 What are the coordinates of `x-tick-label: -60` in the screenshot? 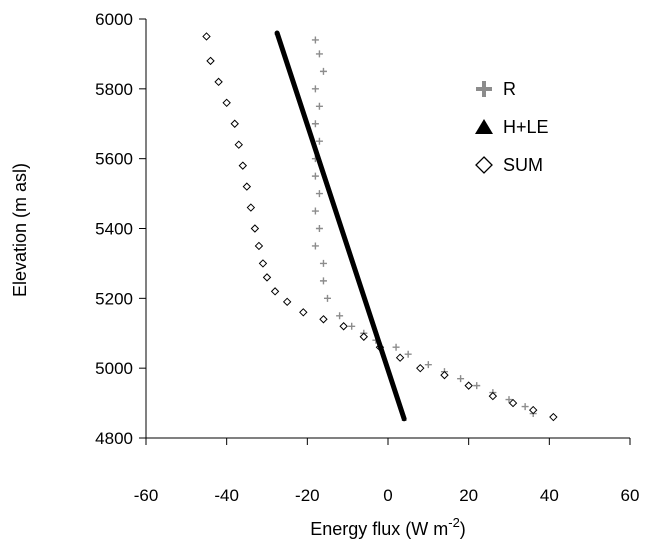 It's located at (146, 495).